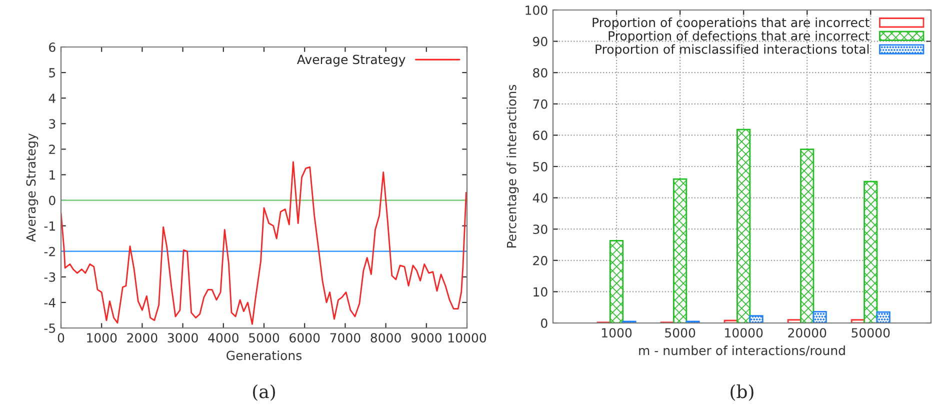 The width and height of the screenshot is (934, 410). What do you see at coordinates (351, 60) in the screenshot?
I see `legend-label: Average Strategy` at bounding box center [351, 60].